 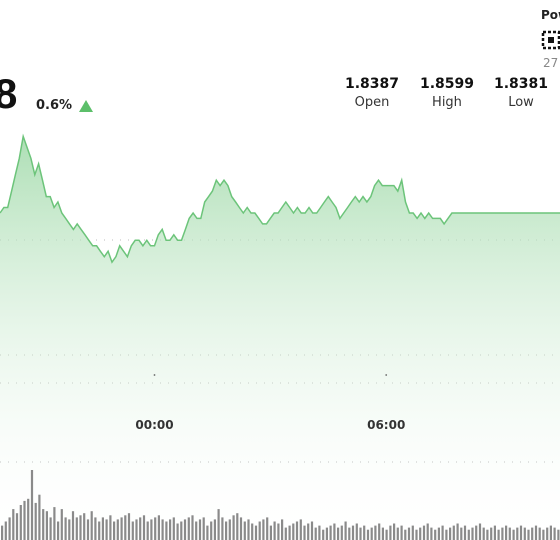 I want to click on x-tick-label: 00:00, so click(x=154, y=425).